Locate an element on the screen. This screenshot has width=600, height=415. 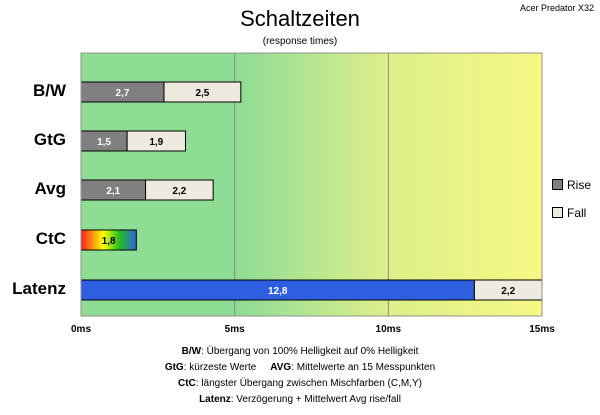
chart-title: Schaltzeiten is located at coordinates (300, 18).